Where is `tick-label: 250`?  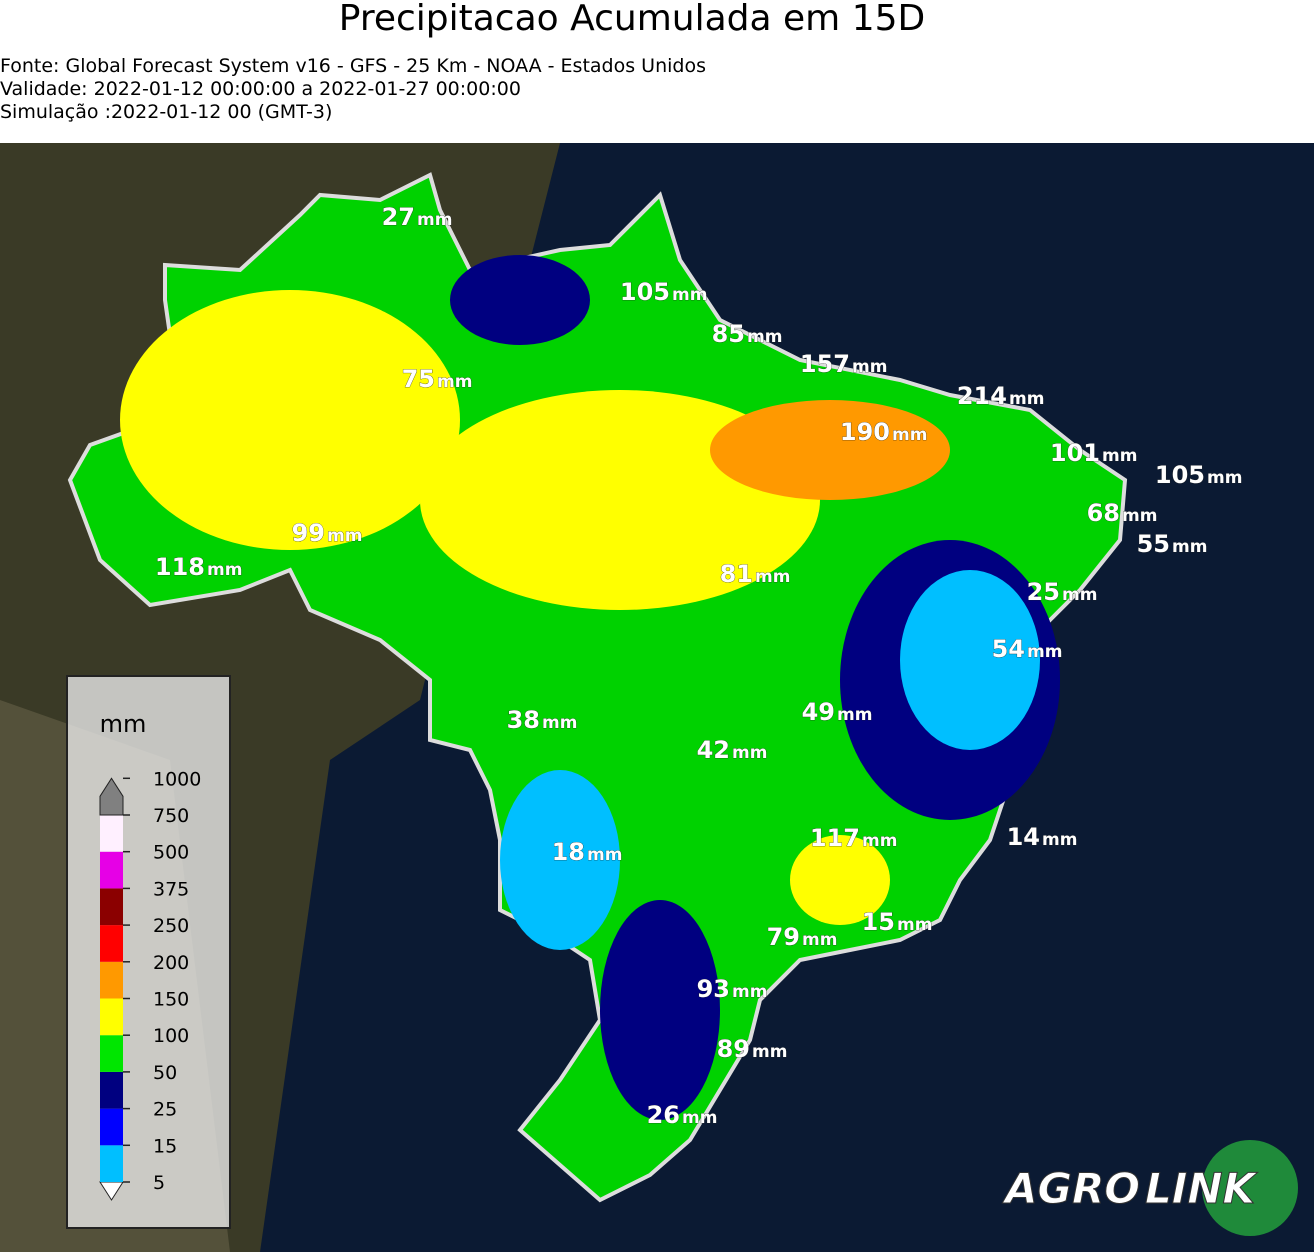
tick-label: 250 is located at coordinates (171, 926).